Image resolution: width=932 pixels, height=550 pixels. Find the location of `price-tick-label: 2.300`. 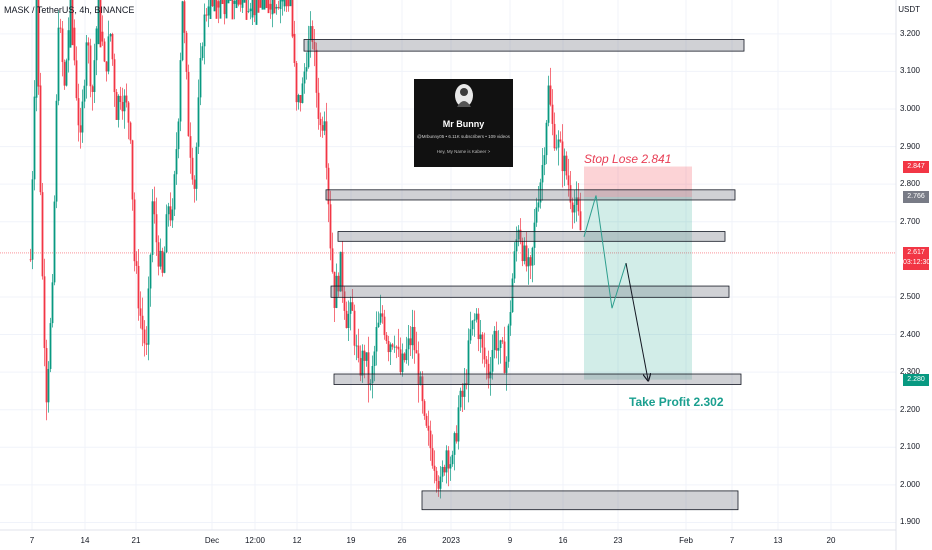

price-tick-label: 2.300 is located at coordinates (909, 372).